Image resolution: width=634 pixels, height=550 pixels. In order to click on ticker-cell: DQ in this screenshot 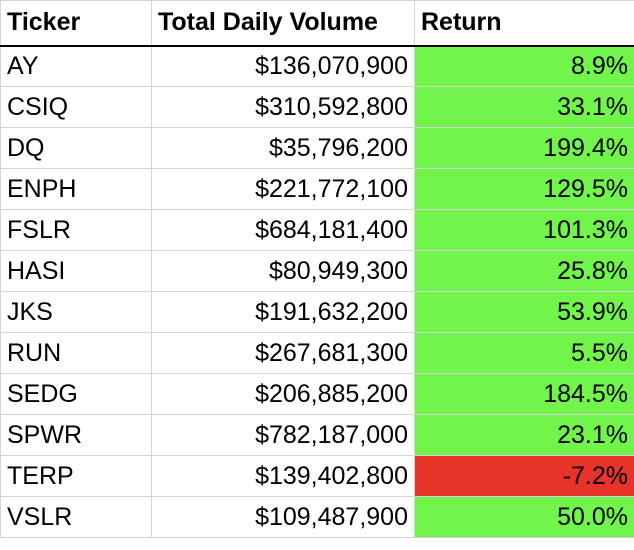, I will do `click(76, 148)`.